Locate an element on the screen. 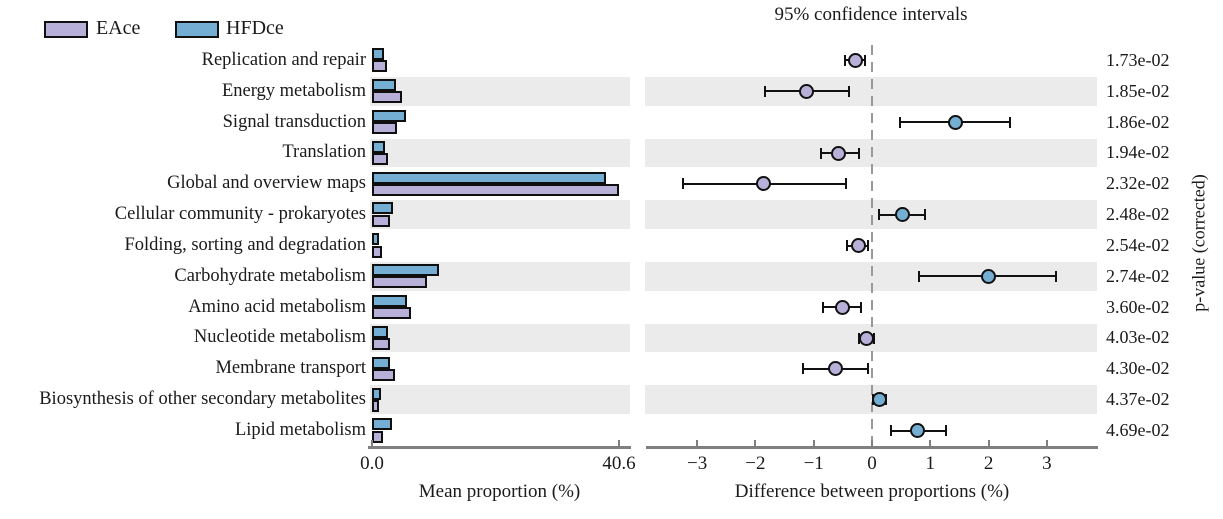 The height and width of the screenshot is (519, 1223). axis-tick-label: −3 is located at coordinates (697, 463).